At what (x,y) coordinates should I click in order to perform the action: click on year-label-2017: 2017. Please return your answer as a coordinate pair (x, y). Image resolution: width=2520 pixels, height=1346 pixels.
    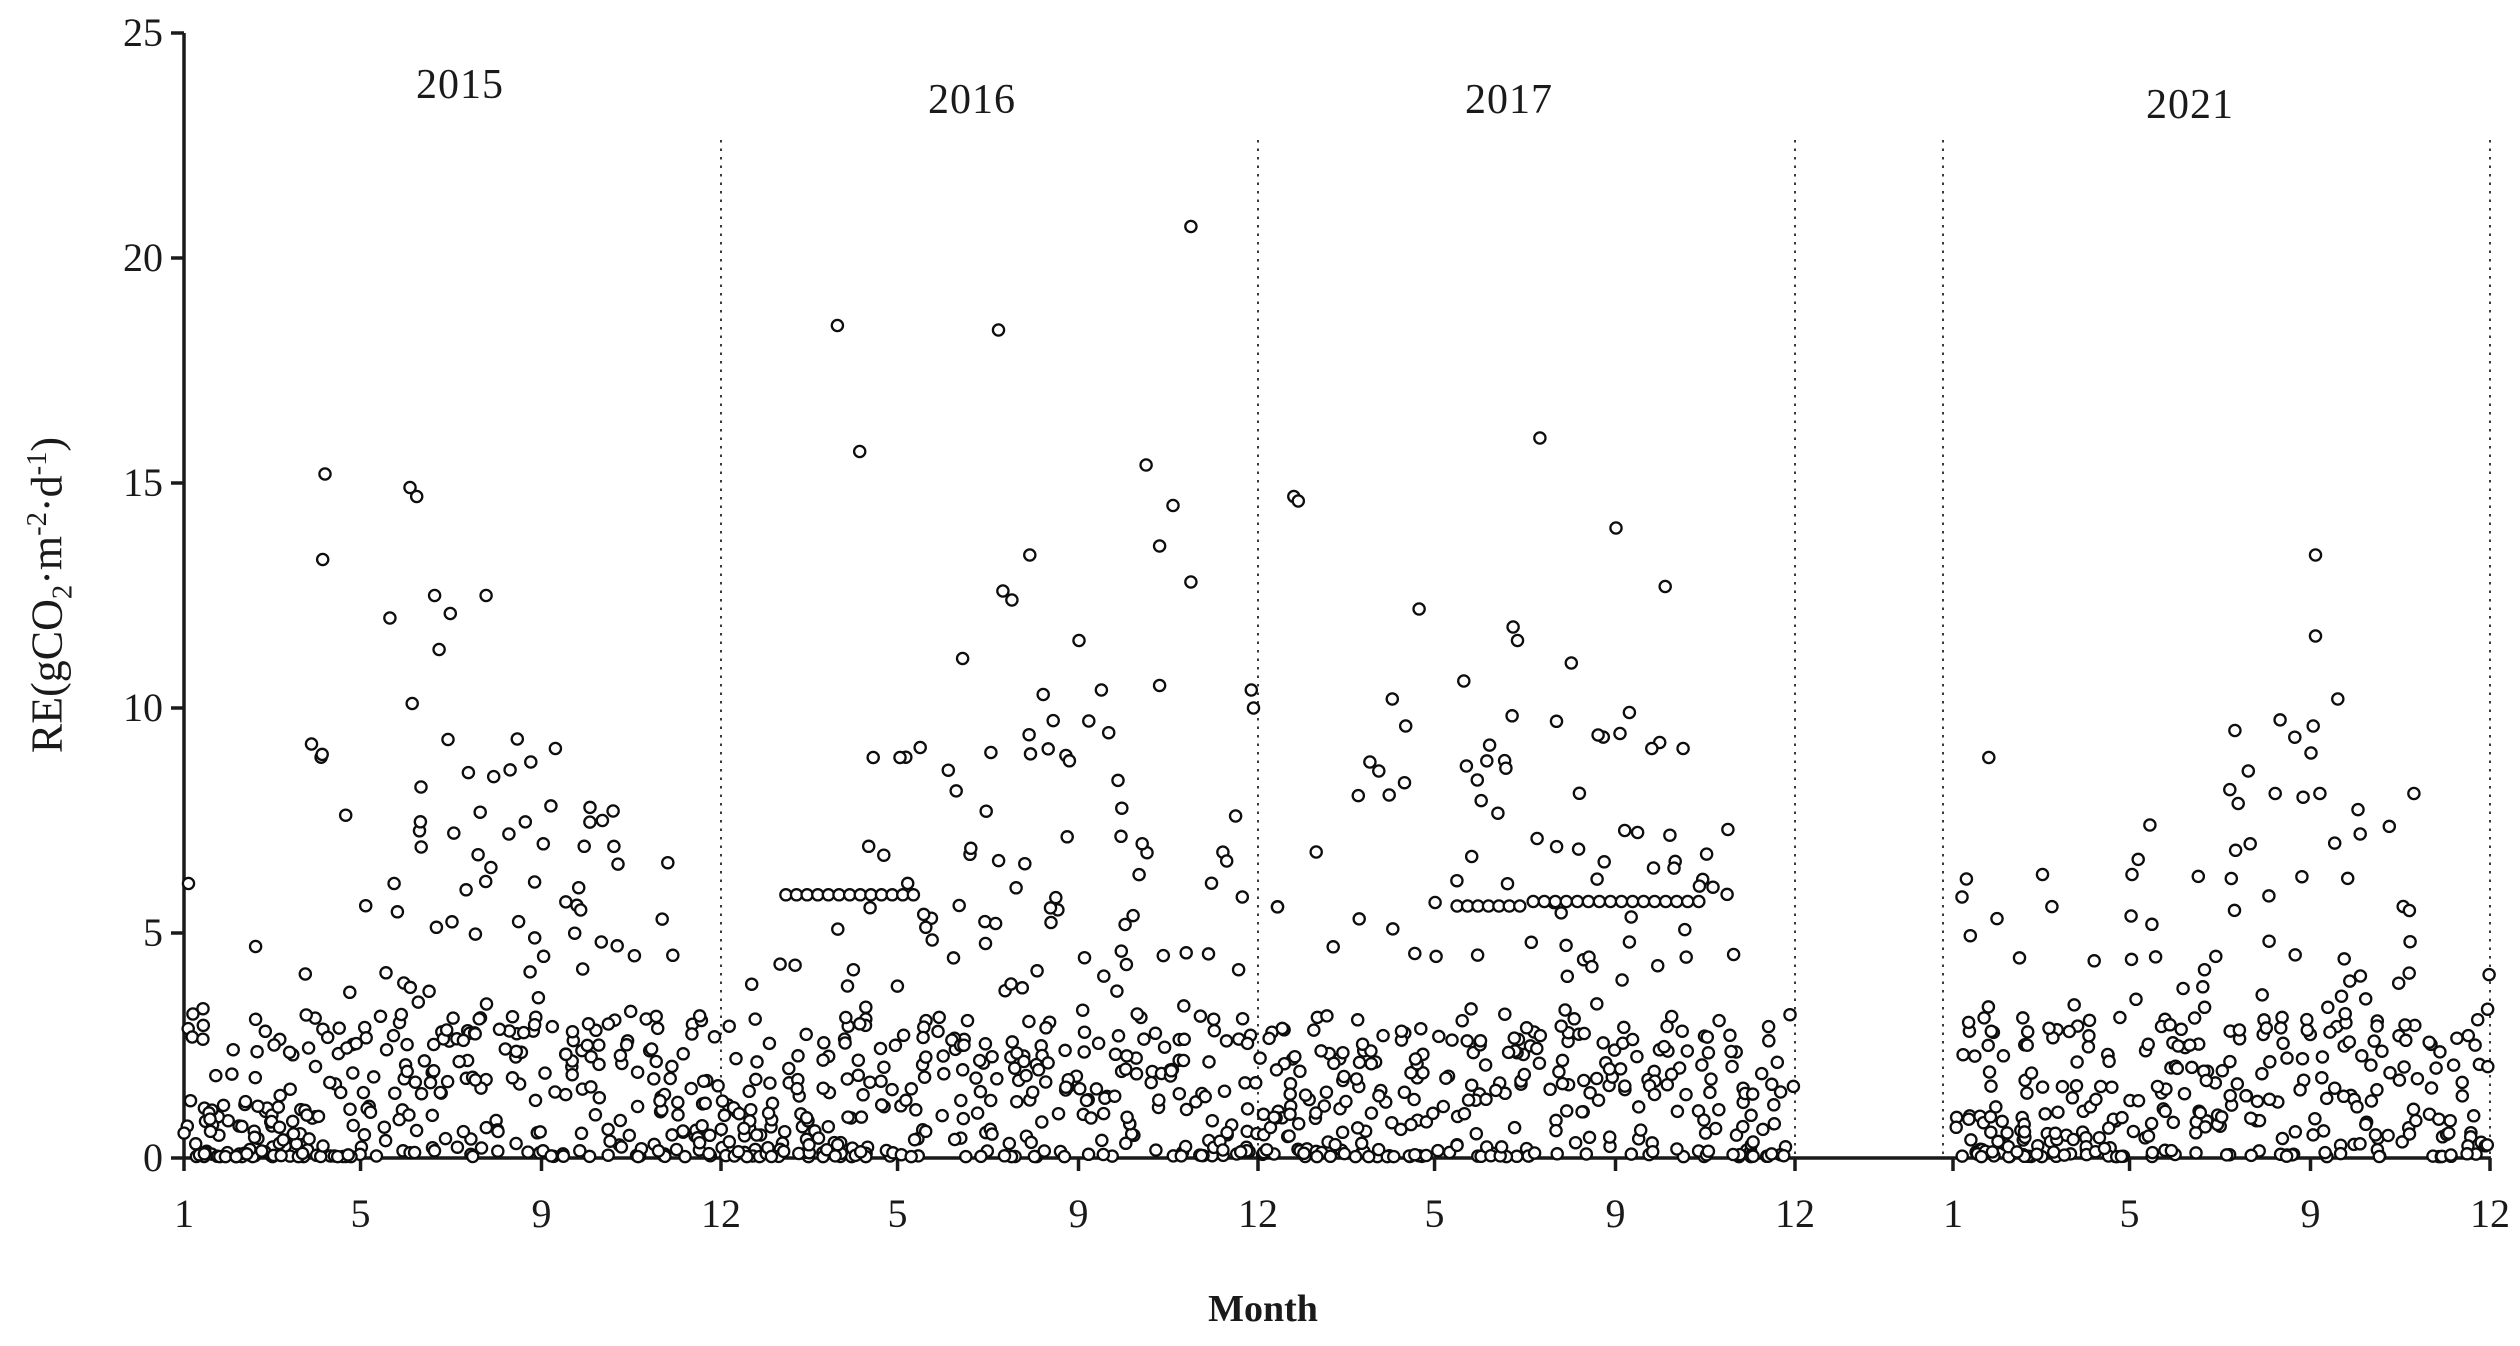
    Looking at the image, I should click on (1509, 100).